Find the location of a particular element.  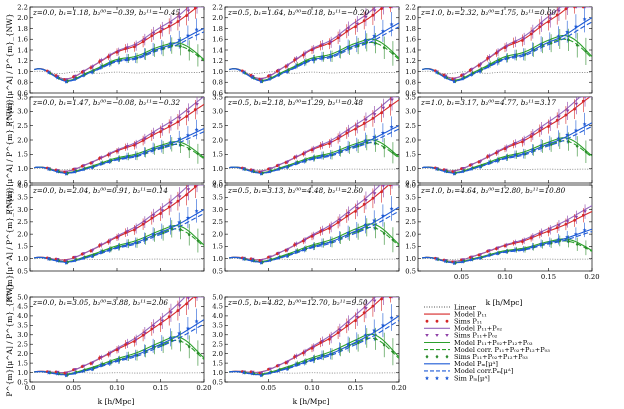

y-tick-label: 2.2 is located at coordinates (22, 7).